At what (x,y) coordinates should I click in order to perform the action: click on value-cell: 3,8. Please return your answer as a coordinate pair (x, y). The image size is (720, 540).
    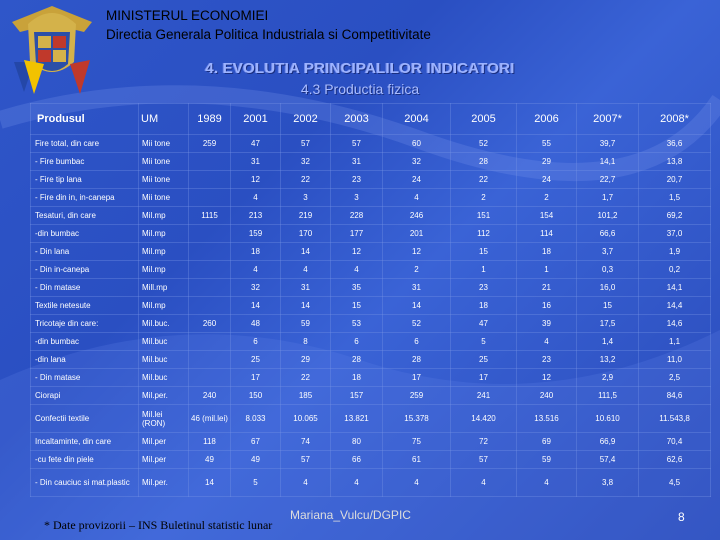
    Looking at the image, I should click on (607, 482).